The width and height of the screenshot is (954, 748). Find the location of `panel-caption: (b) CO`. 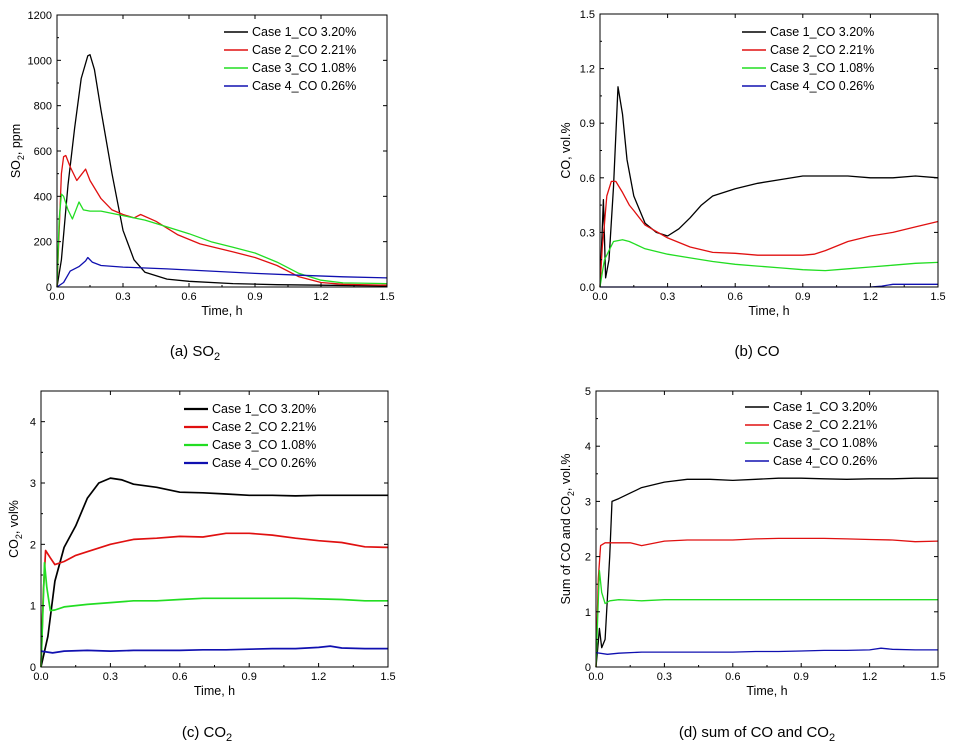

panel-caption: (b) CO is located at coordinates (757, 351).